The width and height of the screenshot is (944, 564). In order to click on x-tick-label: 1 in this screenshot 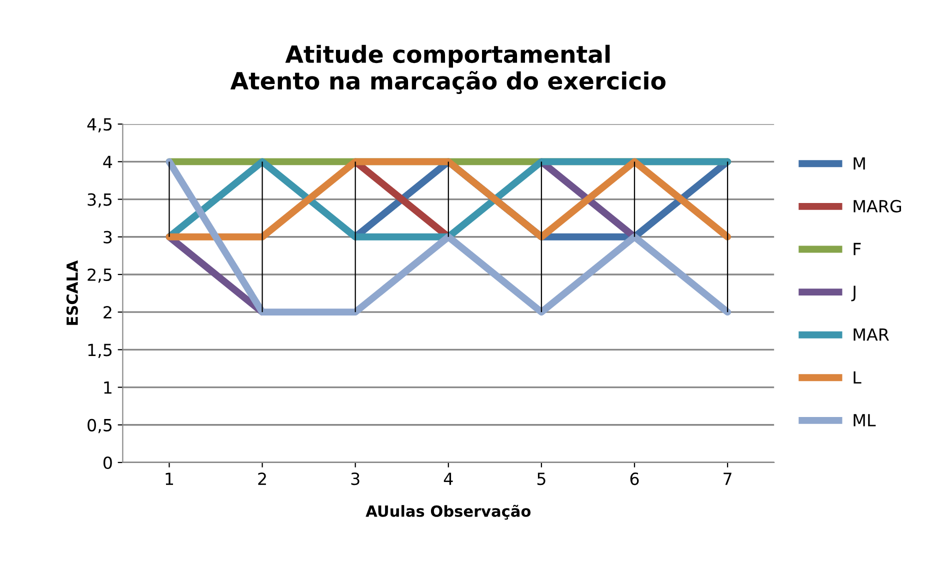, I will do `click(170, 478)`.